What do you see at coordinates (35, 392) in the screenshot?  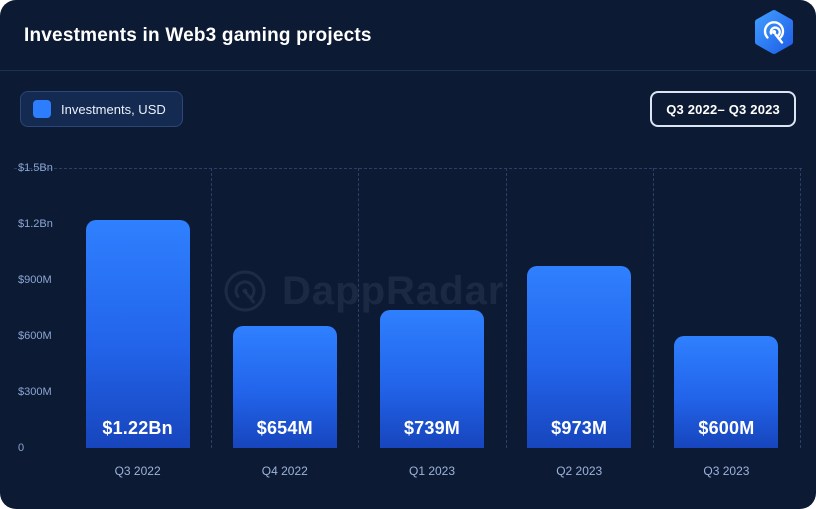 I see `y-tick-label: $300M` at bounding box center [35, 392].